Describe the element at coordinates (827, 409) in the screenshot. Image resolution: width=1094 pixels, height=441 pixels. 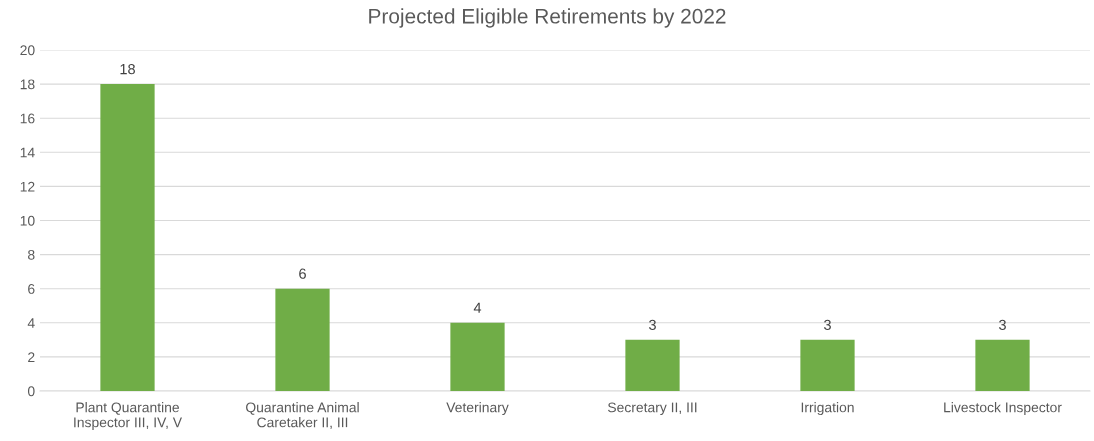
I see `x-tick-label: Irrigation` at that location.